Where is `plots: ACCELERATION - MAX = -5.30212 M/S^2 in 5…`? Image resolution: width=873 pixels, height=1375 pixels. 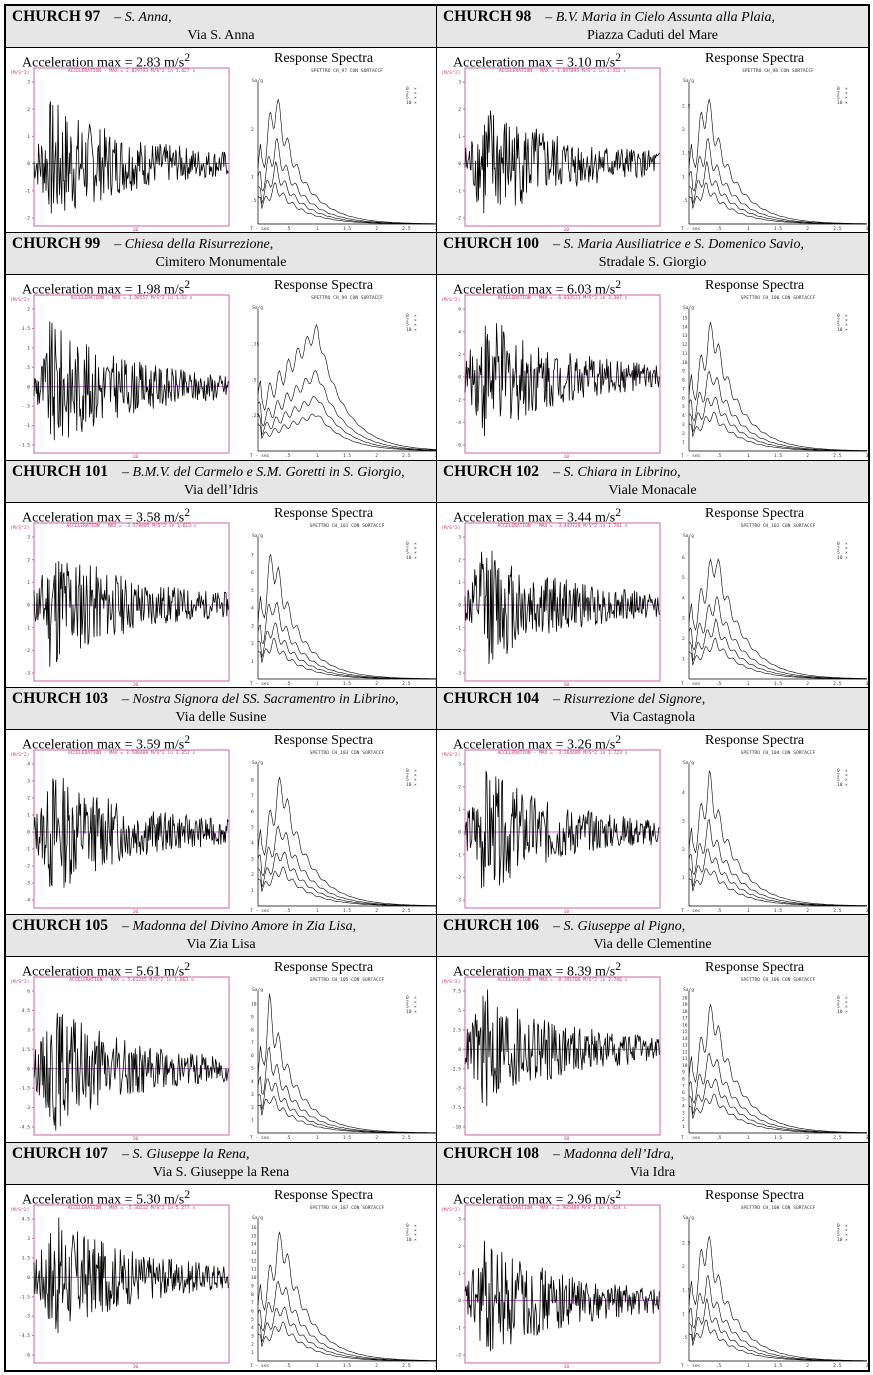
plots: ACCELERATION - MAX = -5.30212 M/S^2 in 5… is located at coordinates (223, 1286).